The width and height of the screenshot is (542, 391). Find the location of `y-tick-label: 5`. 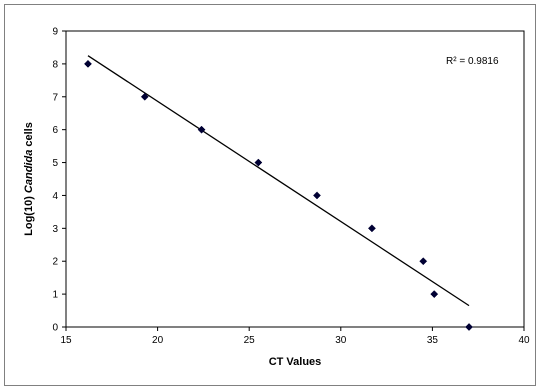

y-tick-label: 5 is located at coordinates (55, 163).